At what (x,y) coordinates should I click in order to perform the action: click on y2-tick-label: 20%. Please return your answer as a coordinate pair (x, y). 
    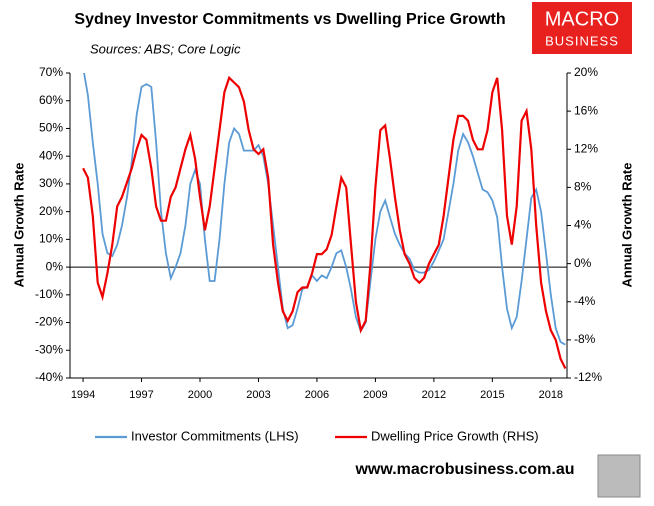
    Looking at the image, I should click on (586, 72).